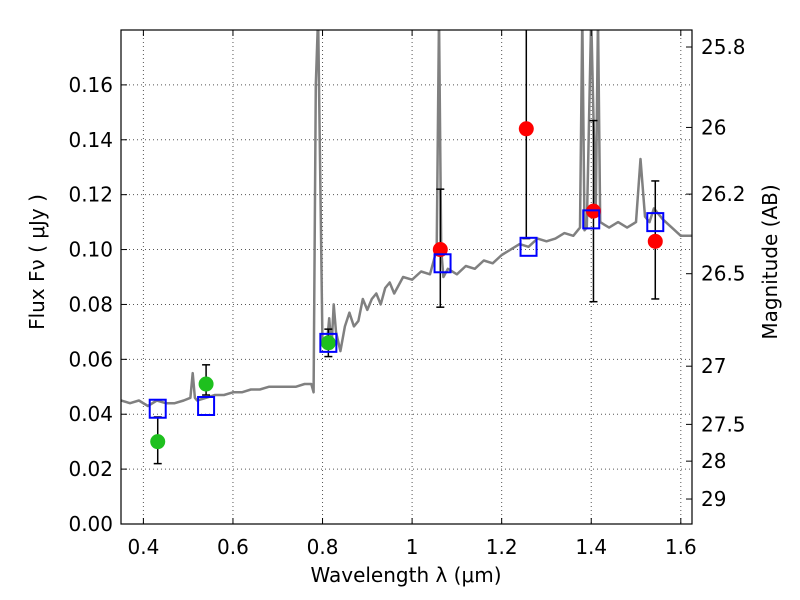 The image size is (800, 600). Describe the element at coordinates (90, 414) in the screenshot. I see `y-tick-label: 0.04` at that location.